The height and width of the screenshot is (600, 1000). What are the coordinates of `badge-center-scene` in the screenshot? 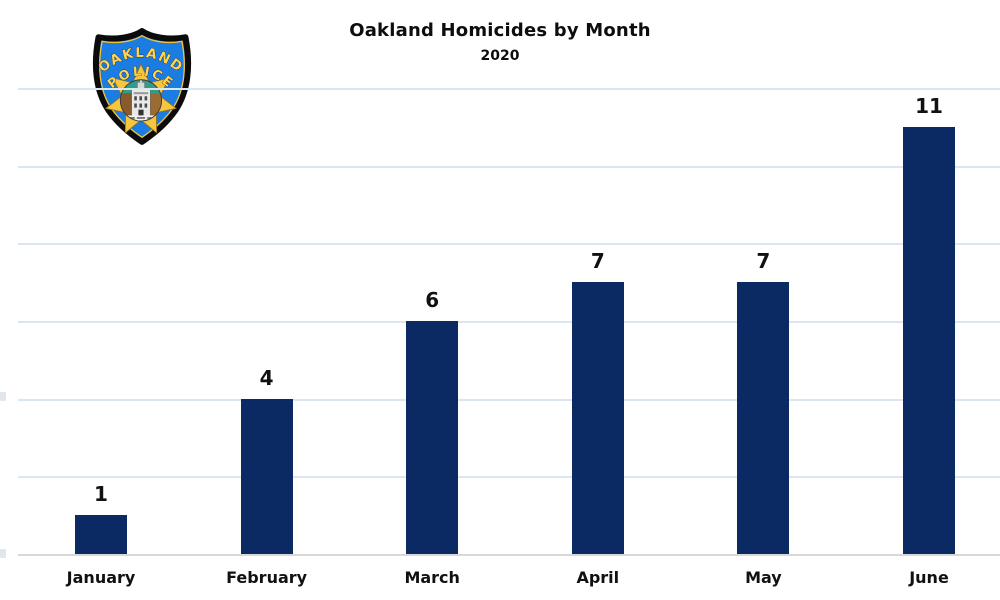 It's located at (141, 100).